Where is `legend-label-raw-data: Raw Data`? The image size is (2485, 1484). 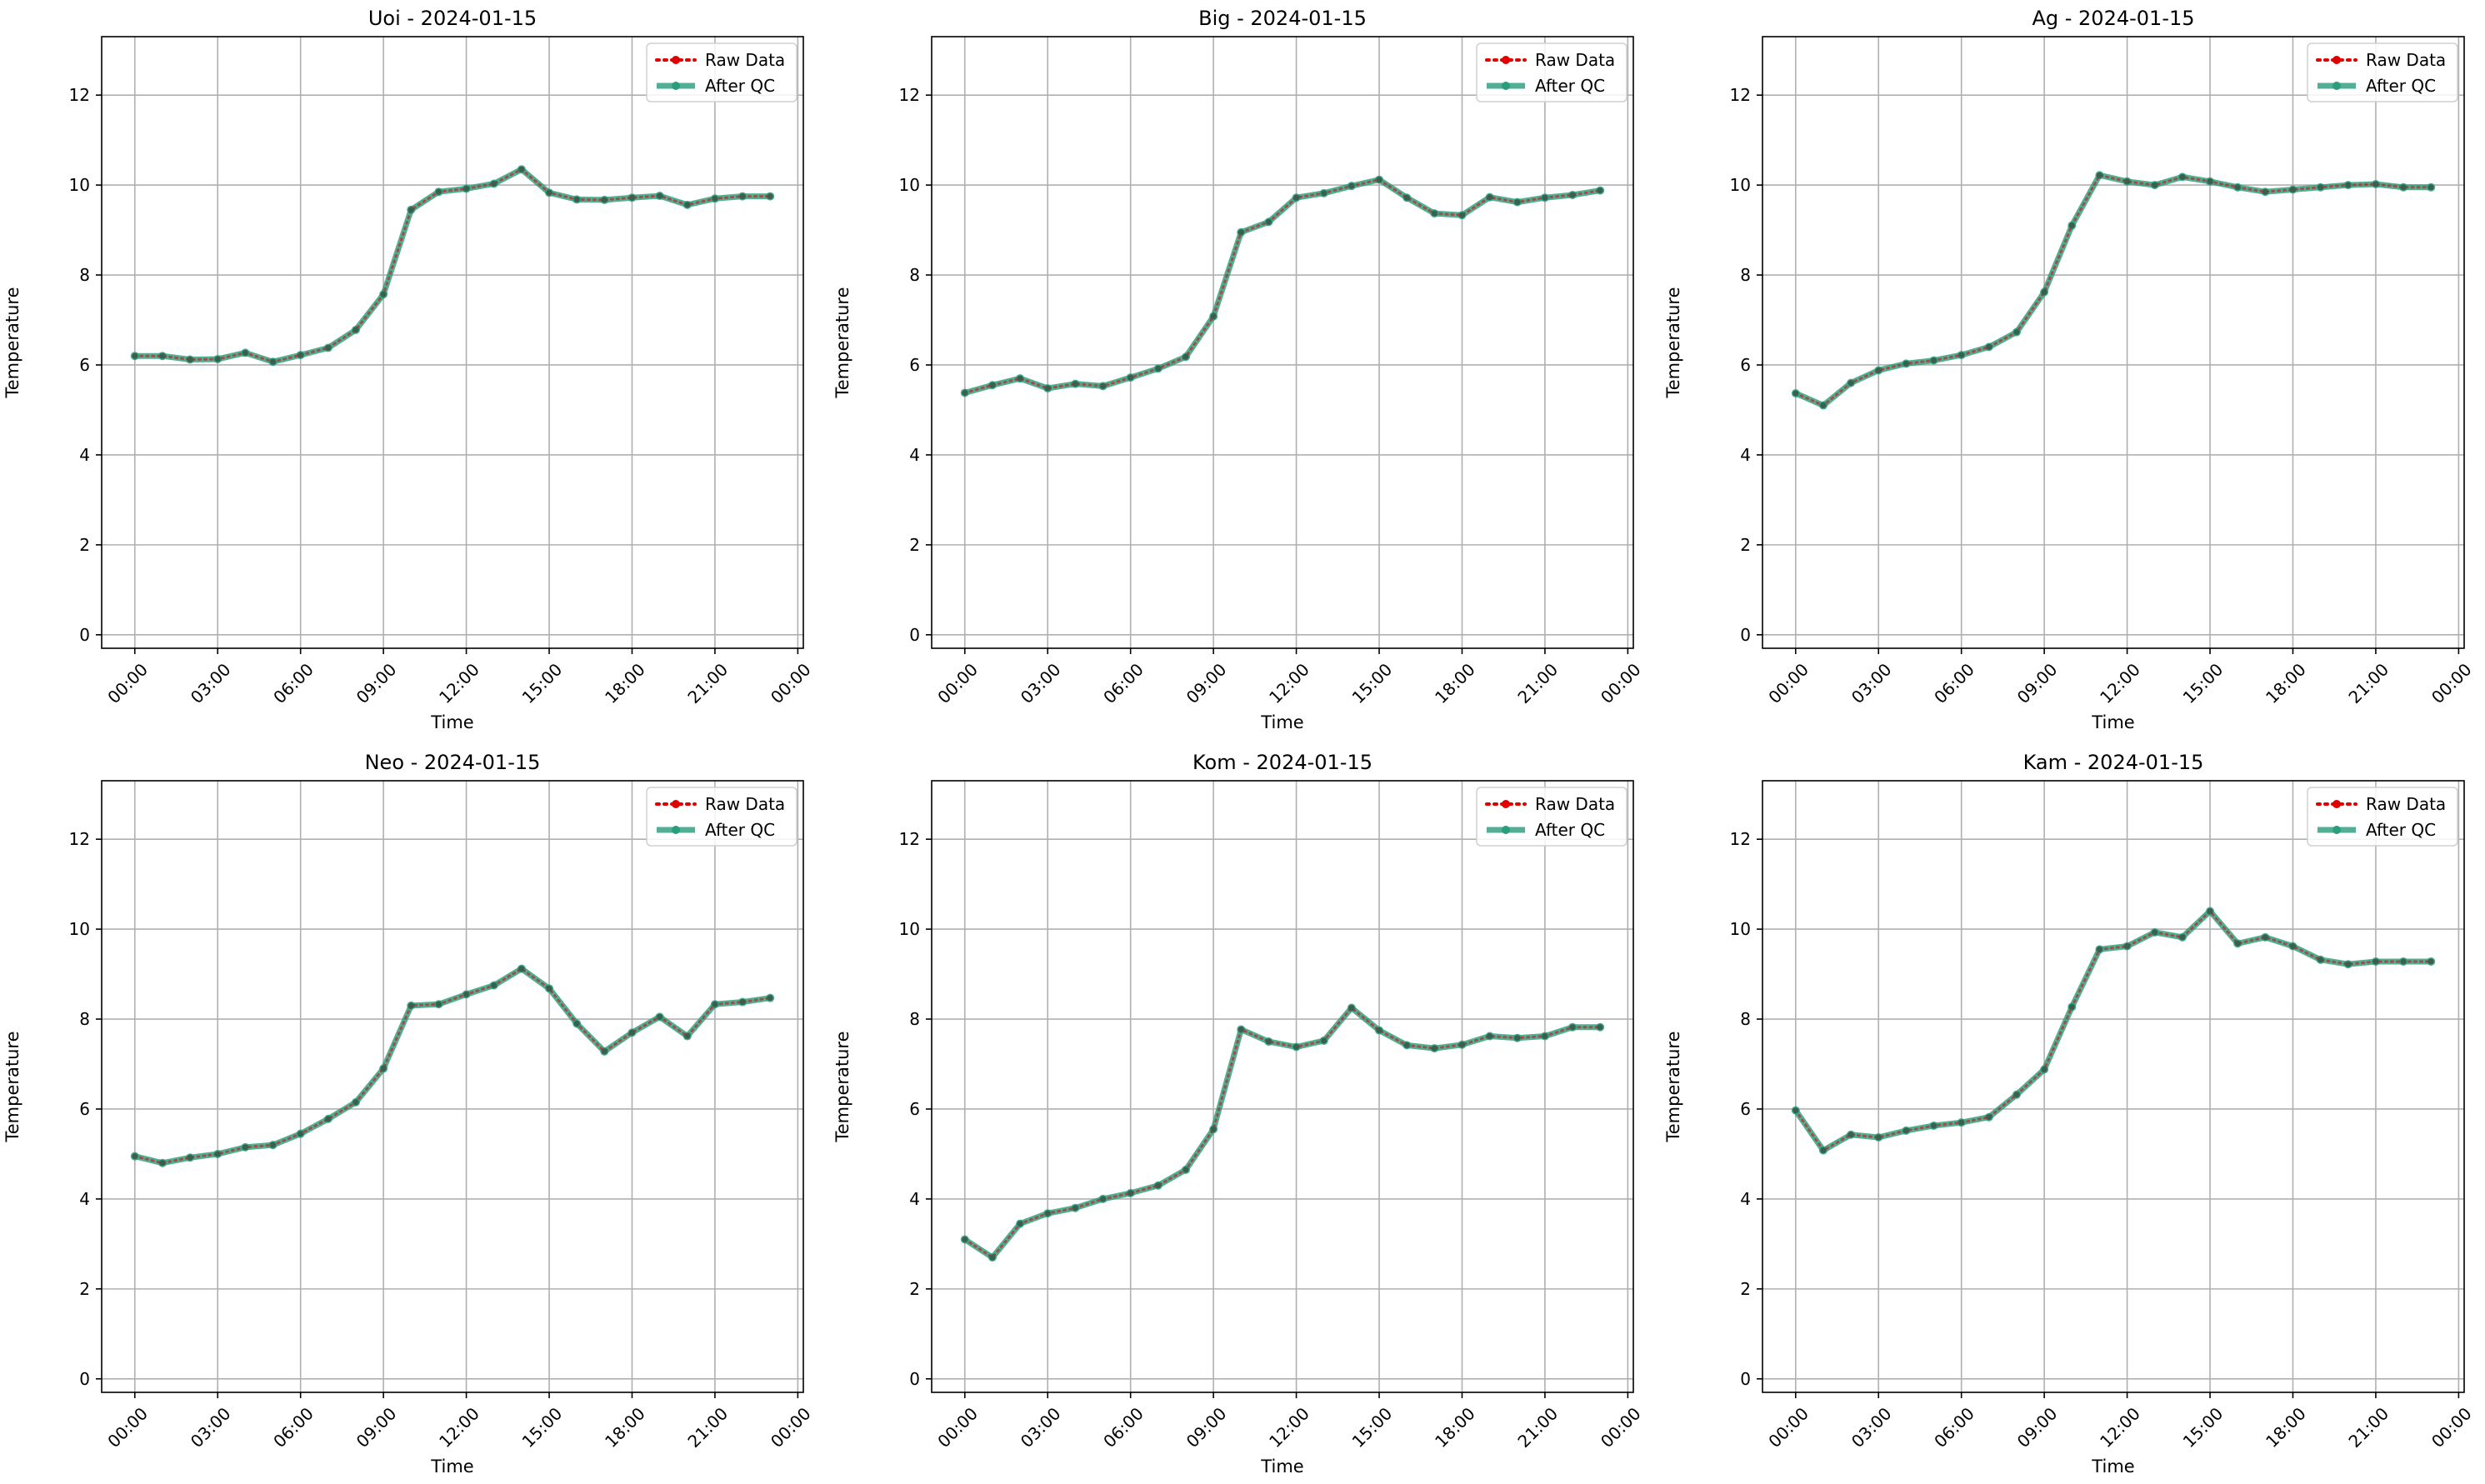
legend-label-raw-data: Raw Data is located at coordinates (745, 804).